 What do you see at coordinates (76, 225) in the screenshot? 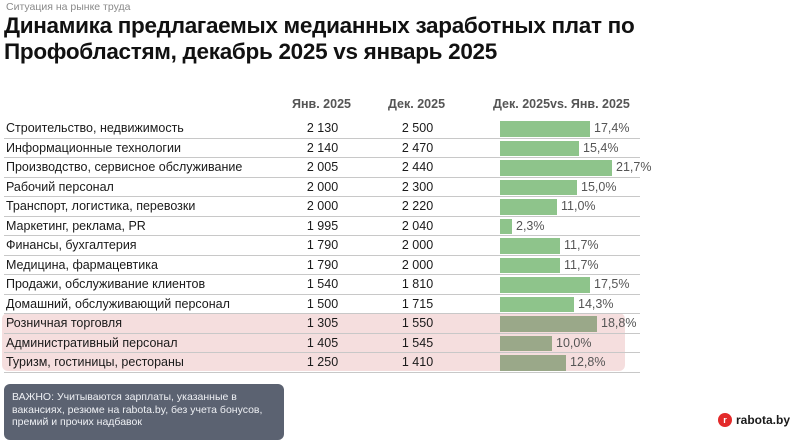
I see `row-category: Маркетинг, реклама, PR` at bounding box center [76, 225].